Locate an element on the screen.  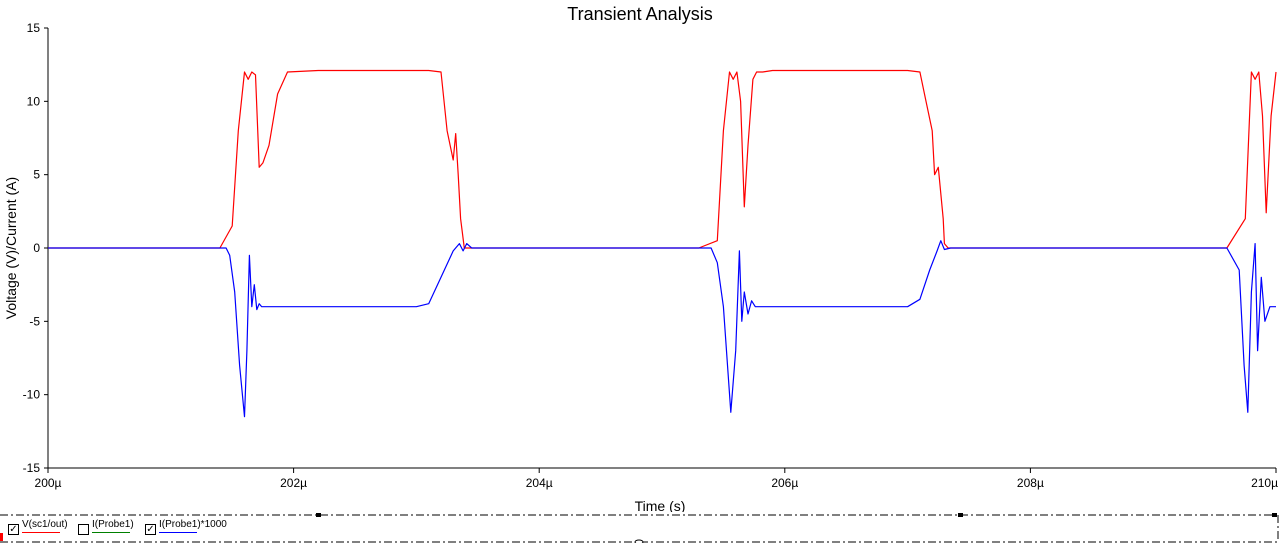
y-axis-label: Voltage (V)/Current (A) is located at coordinates (11, 248).